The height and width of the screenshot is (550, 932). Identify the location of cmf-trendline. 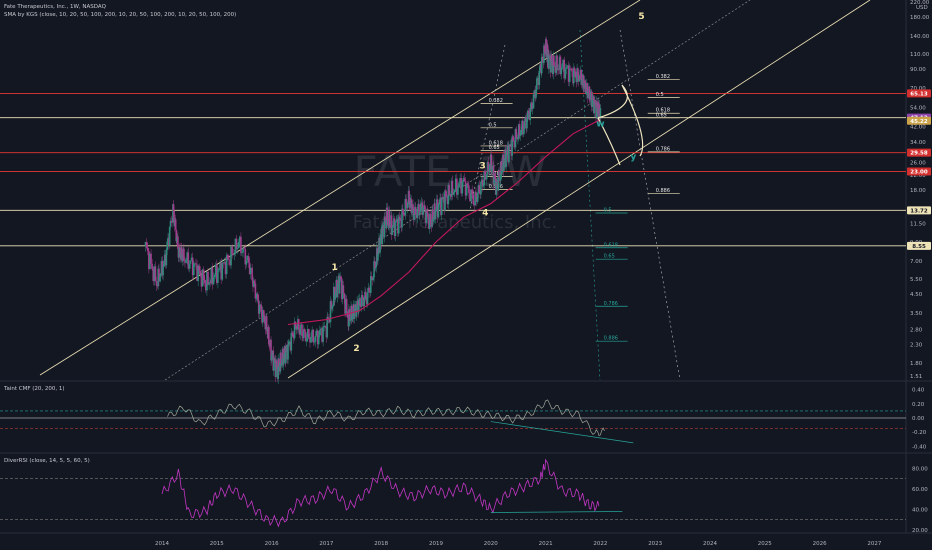
(562, 432).